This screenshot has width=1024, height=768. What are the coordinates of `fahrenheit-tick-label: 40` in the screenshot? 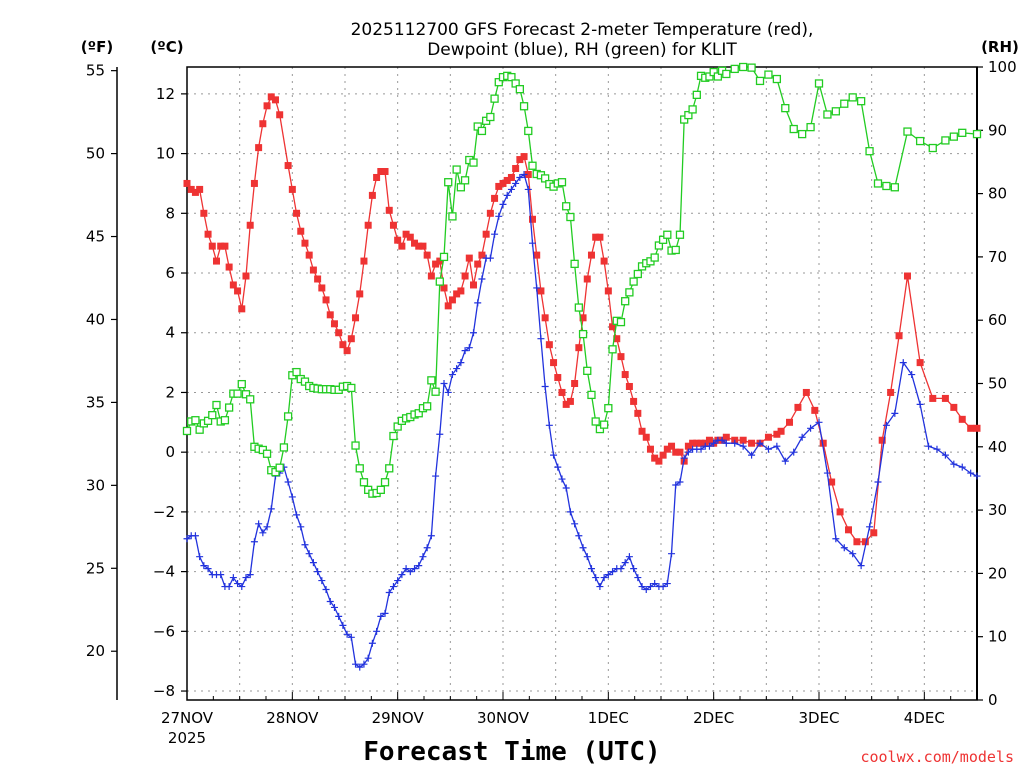 It's located at (95, 319).